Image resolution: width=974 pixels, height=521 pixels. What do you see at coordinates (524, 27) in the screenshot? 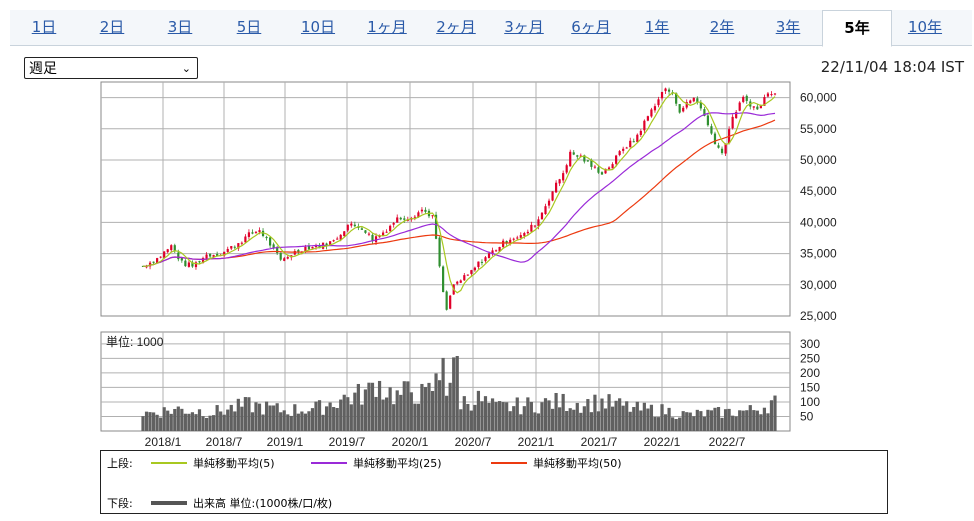
I see `tab-7: 3ヶ月` at bounding box center [524, 27].